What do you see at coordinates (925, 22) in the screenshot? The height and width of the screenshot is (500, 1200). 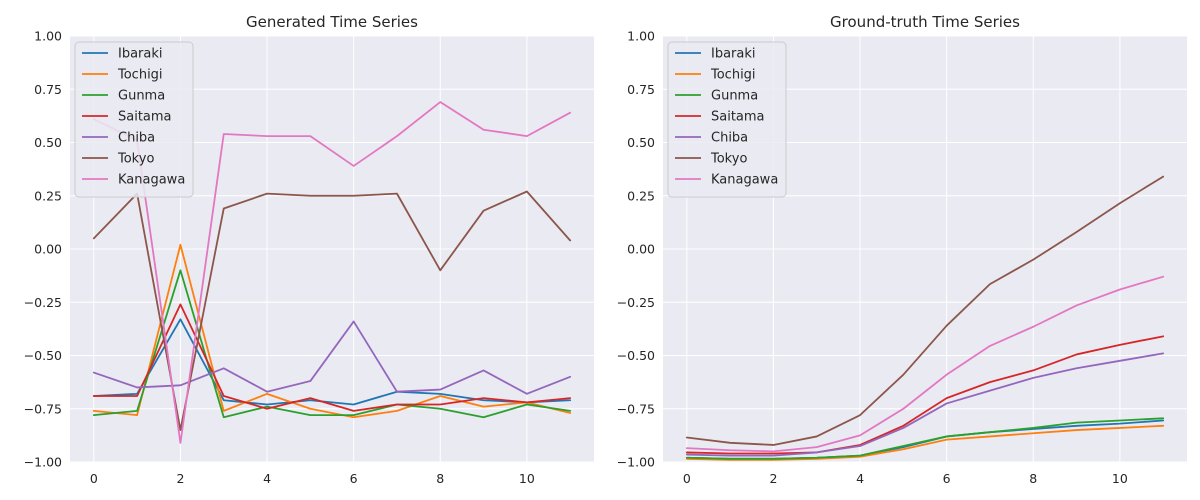 I see `chart-title: Ground-truth Time Series` at bounding box center [925, 22].